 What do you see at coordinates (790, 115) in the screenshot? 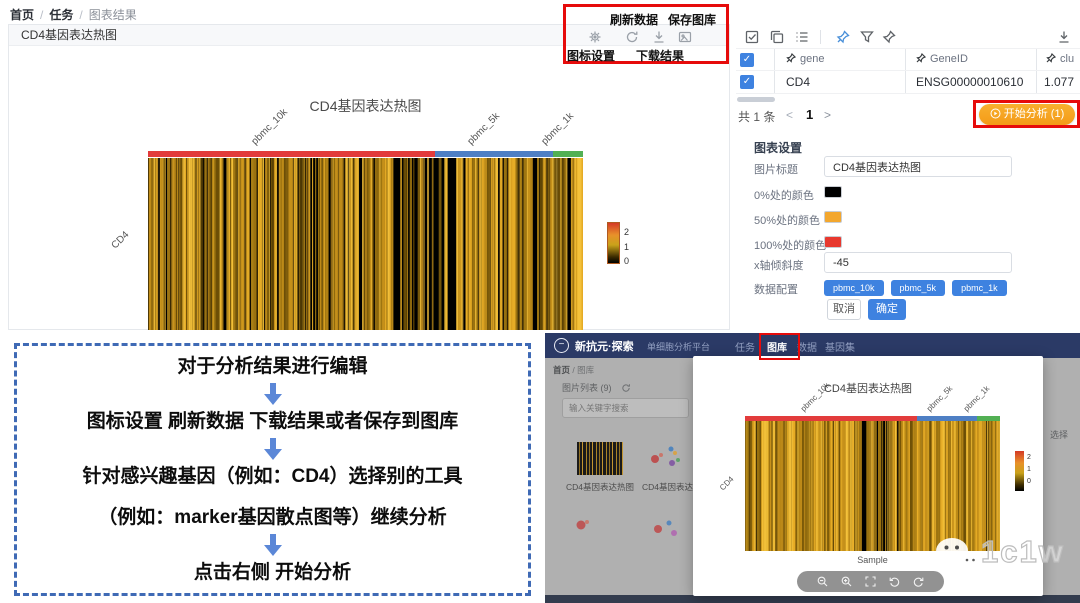
I see `pagination-prev-button: <` at bounding box center [790, 115].